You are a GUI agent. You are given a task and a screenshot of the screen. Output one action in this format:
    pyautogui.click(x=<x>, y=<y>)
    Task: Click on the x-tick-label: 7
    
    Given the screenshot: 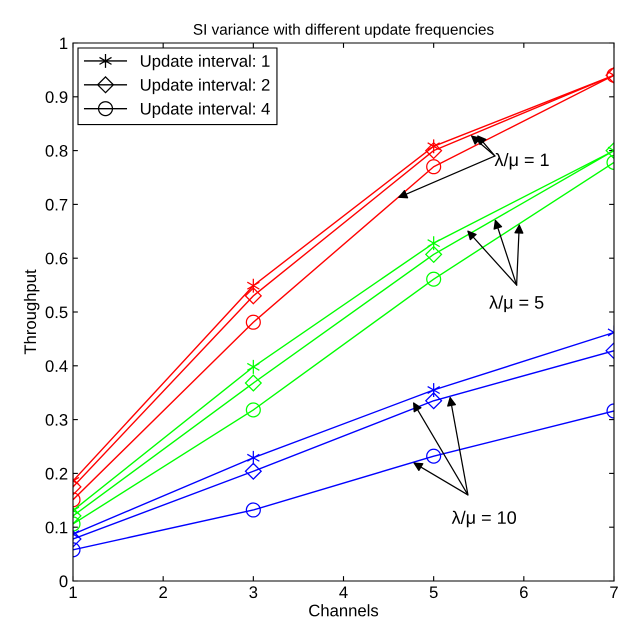 What is the action you would take?
    pyautogui.click(x=614, y=592)
    